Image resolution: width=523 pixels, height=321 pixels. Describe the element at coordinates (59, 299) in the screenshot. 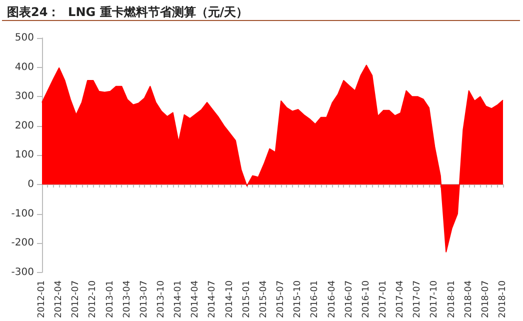

I see `x-tick-label: 2012-04` at that location.